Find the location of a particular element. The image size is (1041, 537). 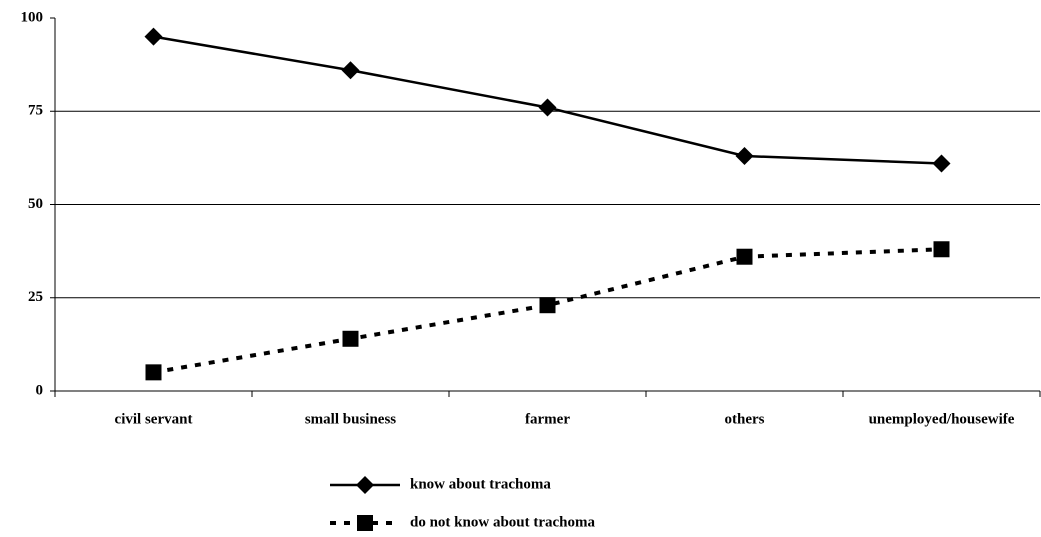

y-tick-label: 50 is located at coordinates (35, 204).